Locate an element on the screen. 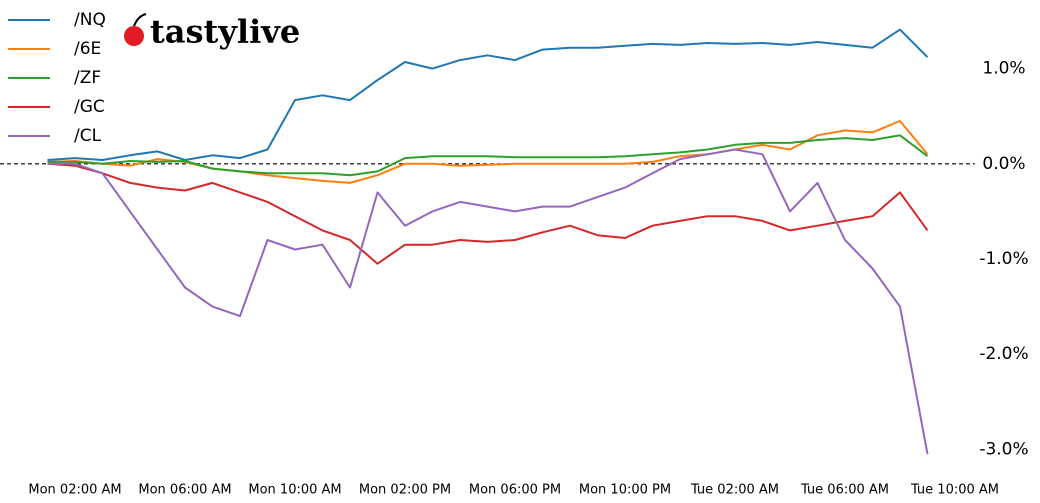 This screenshot has width=1040, height=503. x-tick-label: Tue 10:00 AM is located at coordinates (954, 490).